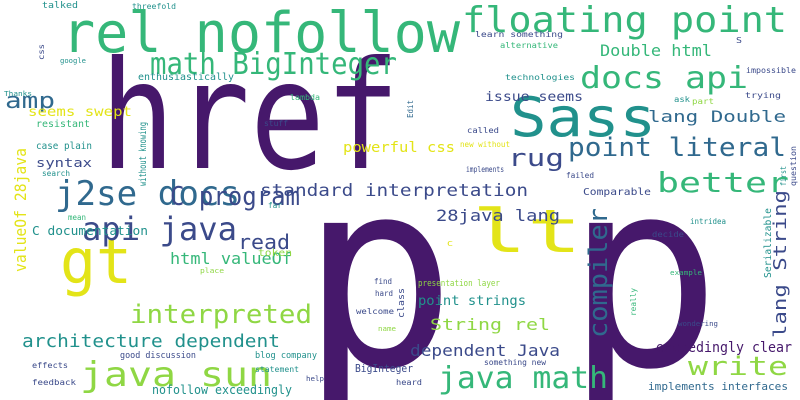 The height and width of the screenshot is (400, 800). Describe the element at coordinates (143, 154) in the screenshot. I see `word-without-knowing: without knowing` at that location.